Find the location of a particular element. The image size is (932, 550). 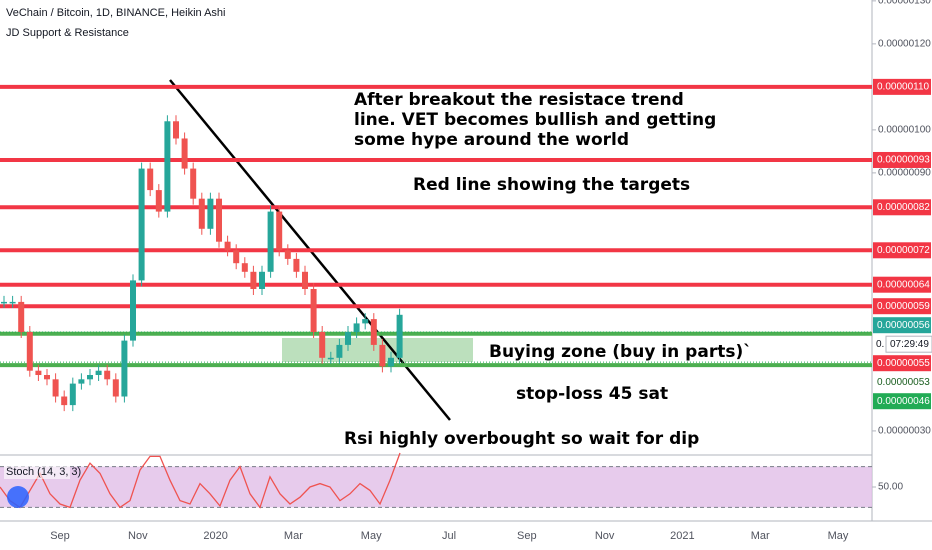

price-label: 0.00000053 is located at coordinates (903, 382).